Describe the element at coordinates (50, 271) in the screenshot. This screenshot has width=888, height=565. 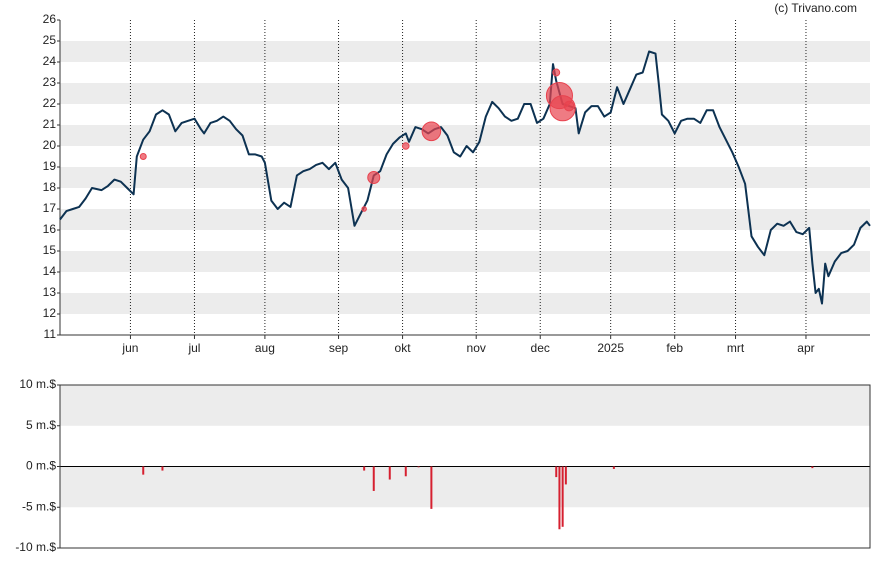
I see `y-tick-label: 14` at that location.